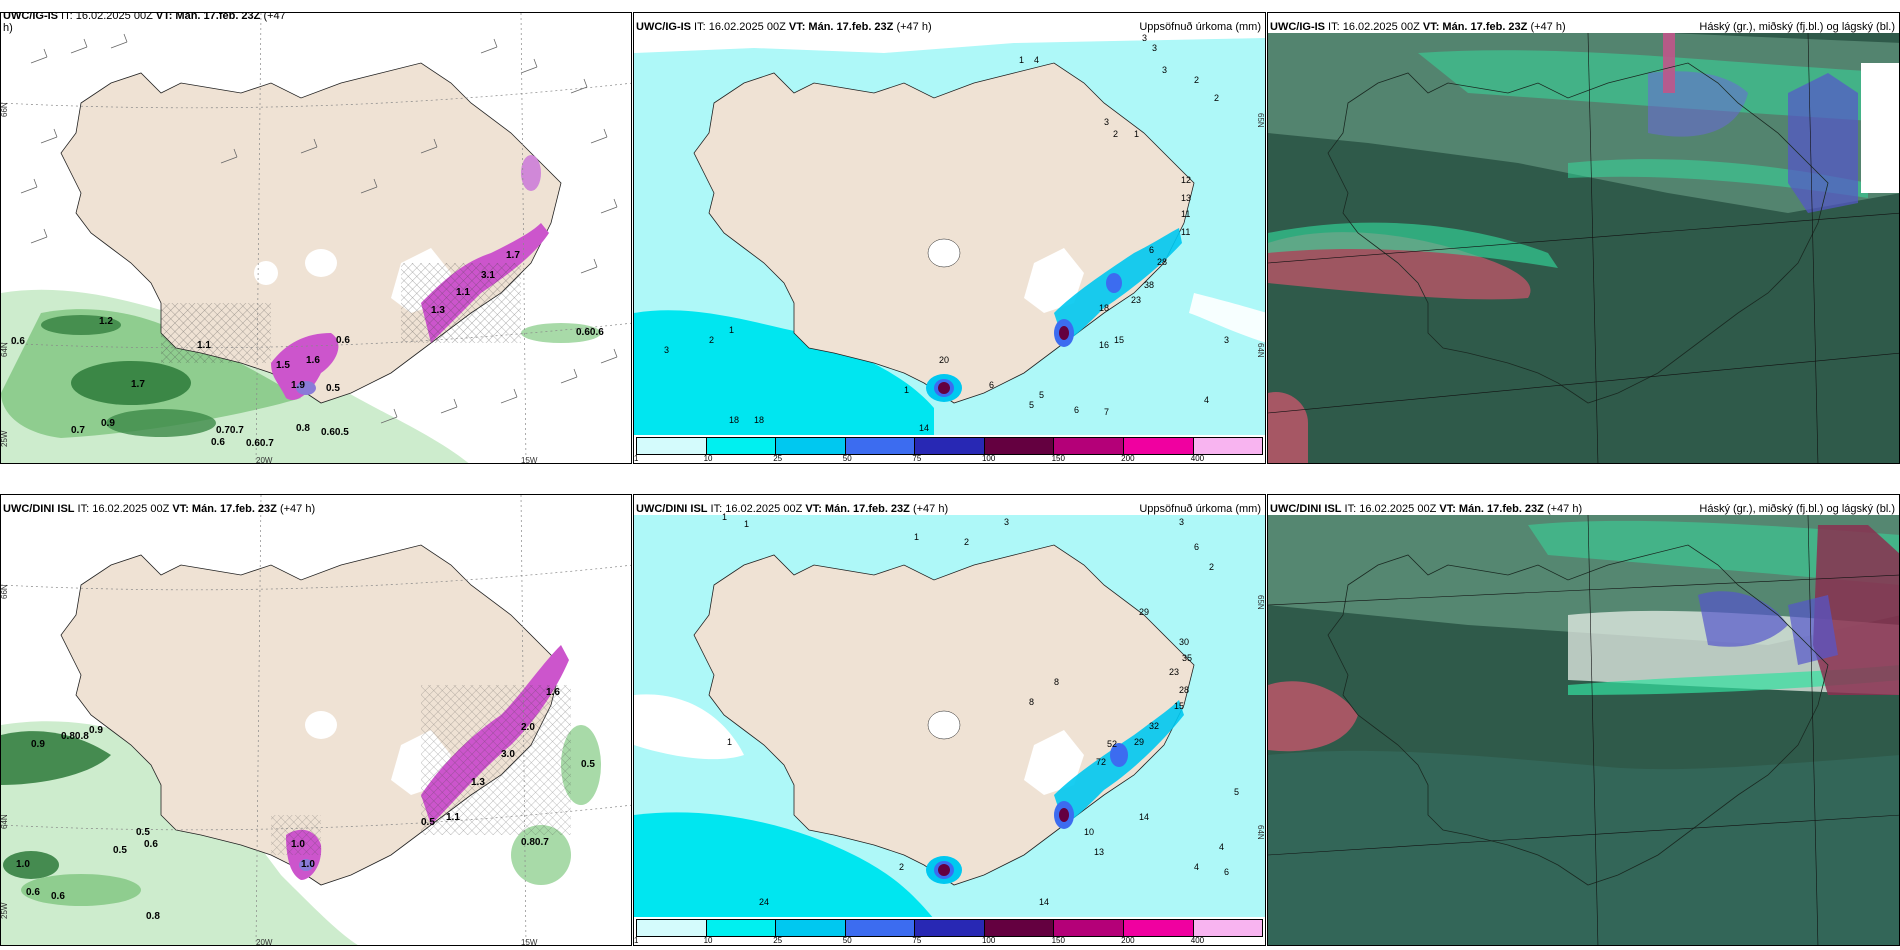 The width and height of the screenshot is (1900, 950). What do you see at coordinates (1179, 706) in the screenshot?
I see `precip-label: 15` at bounding box center [1179, 706].